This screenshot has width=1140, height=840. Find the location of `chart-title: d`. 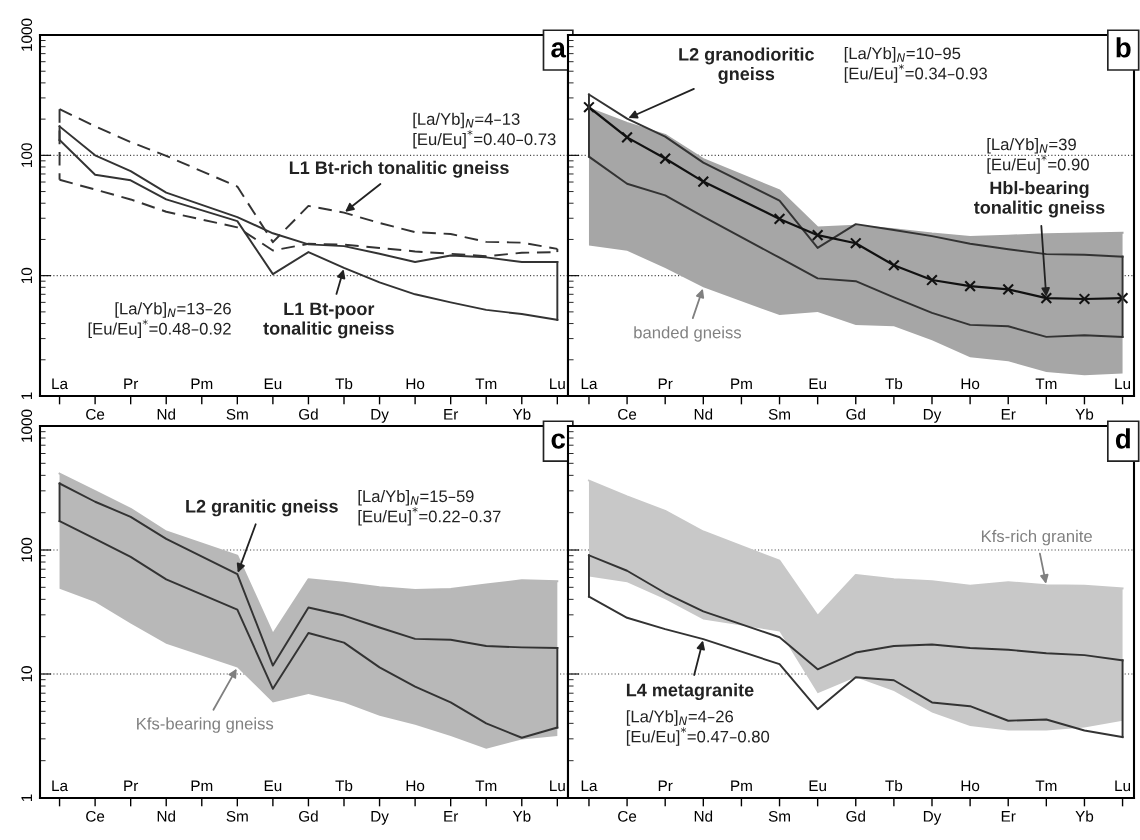

chart-title: d is located at coordinates (1122, 438).